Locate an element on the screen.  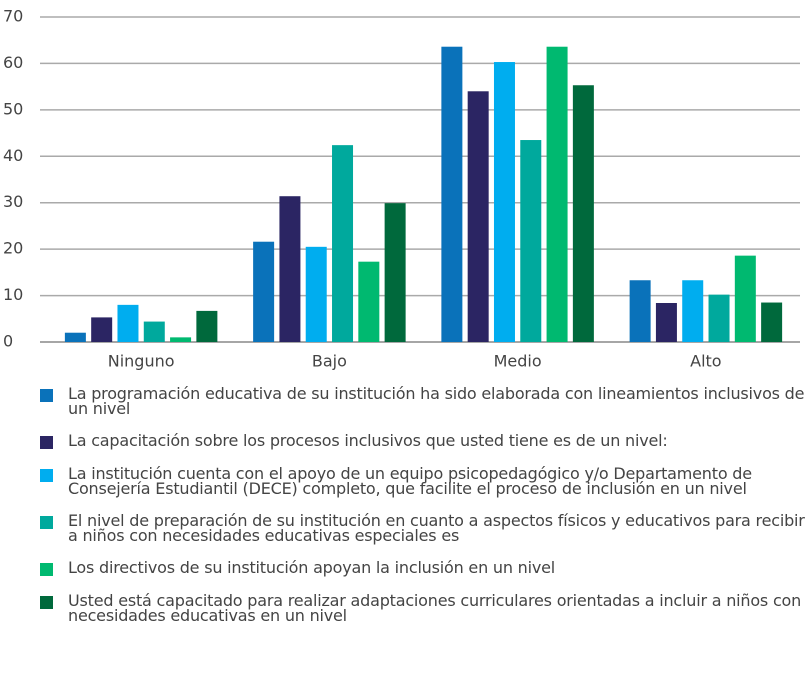
y-tick-label: 20 is located at coordinates (13, 248).